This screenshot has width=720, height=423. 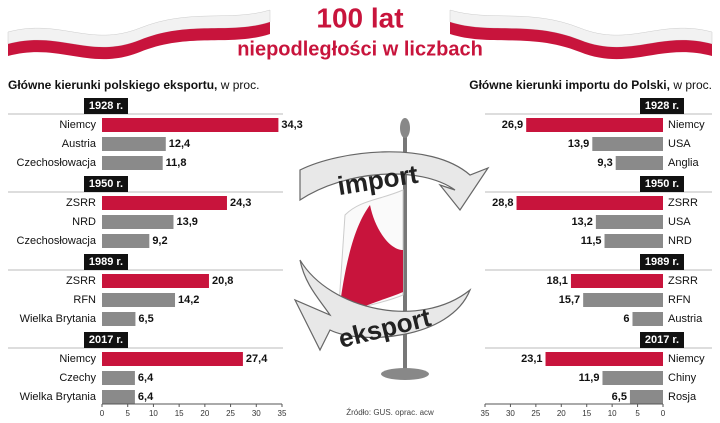 I want to click on value-label: 11,5, so click(x=591, y=241).